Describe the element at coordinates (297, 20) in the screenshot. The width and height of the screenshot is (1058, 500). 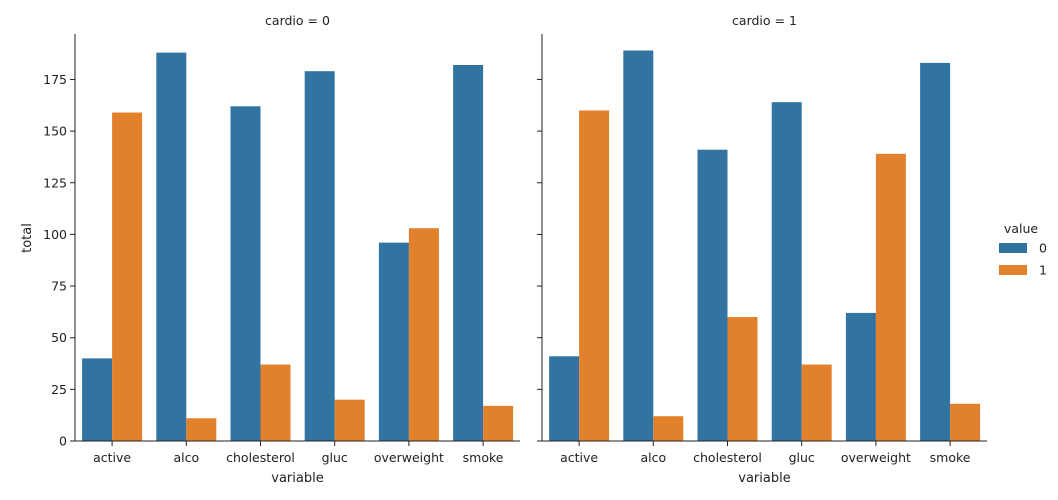
I see `facet-title: cardio = 0` at that location.